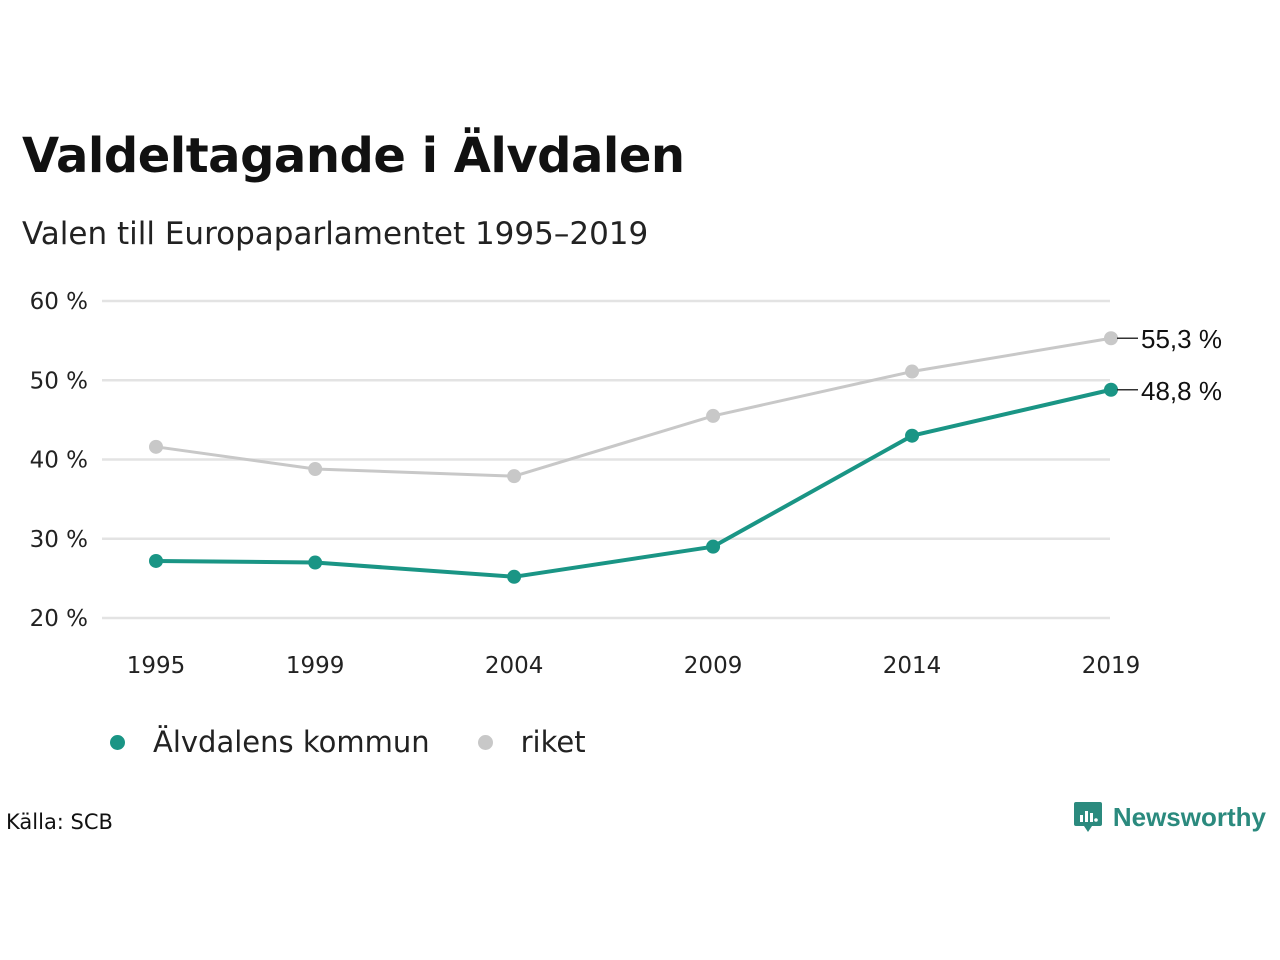  I want to click on x-tick-label: 2014, so click(912, 666).